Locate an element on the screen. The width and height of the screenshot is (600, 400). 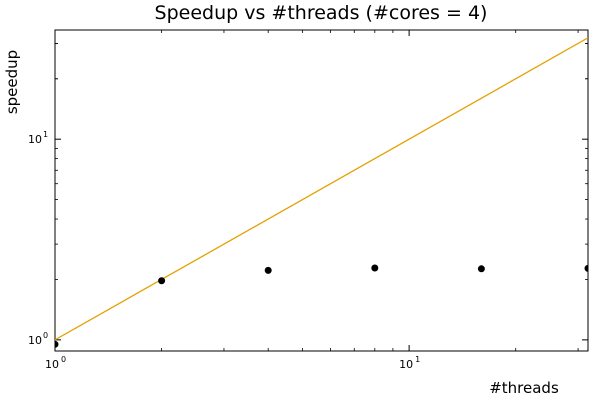
x-axis-label: #threads is located at coordinates (524, 388).